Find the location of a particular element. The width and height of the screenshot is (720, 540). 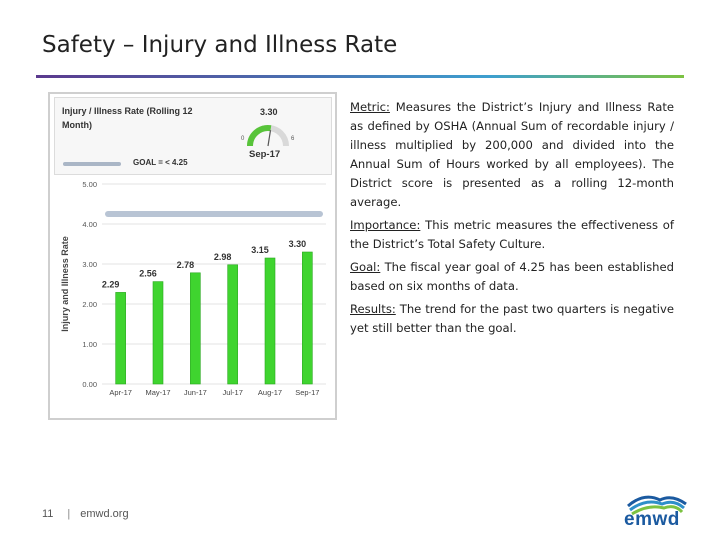

y-tick-label: 1.00 is located at coordinates (89, 344).